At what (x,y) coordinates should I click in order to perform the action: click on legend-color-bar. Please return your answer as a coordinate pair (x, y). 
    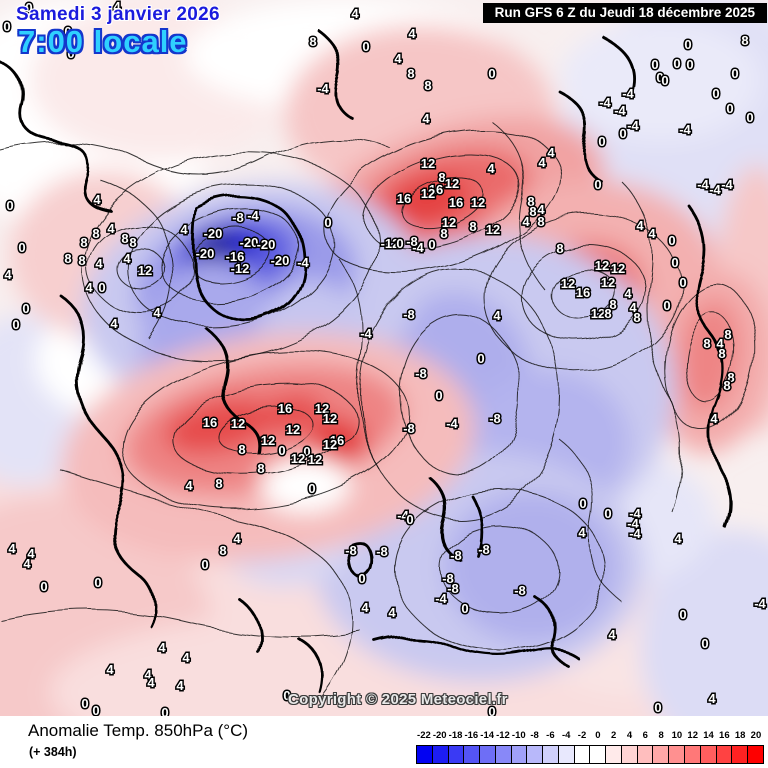
    Looking at the image, I should click on (590, 754).